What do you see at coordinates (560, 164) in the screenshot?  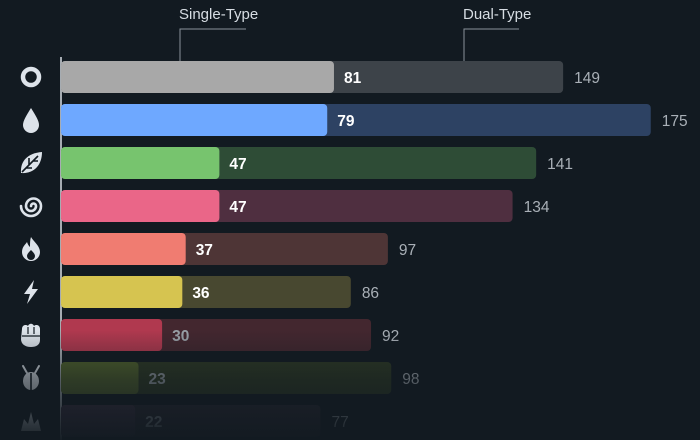 I see `dual-type-value-grass: 141` at bounding box center [560, 164].